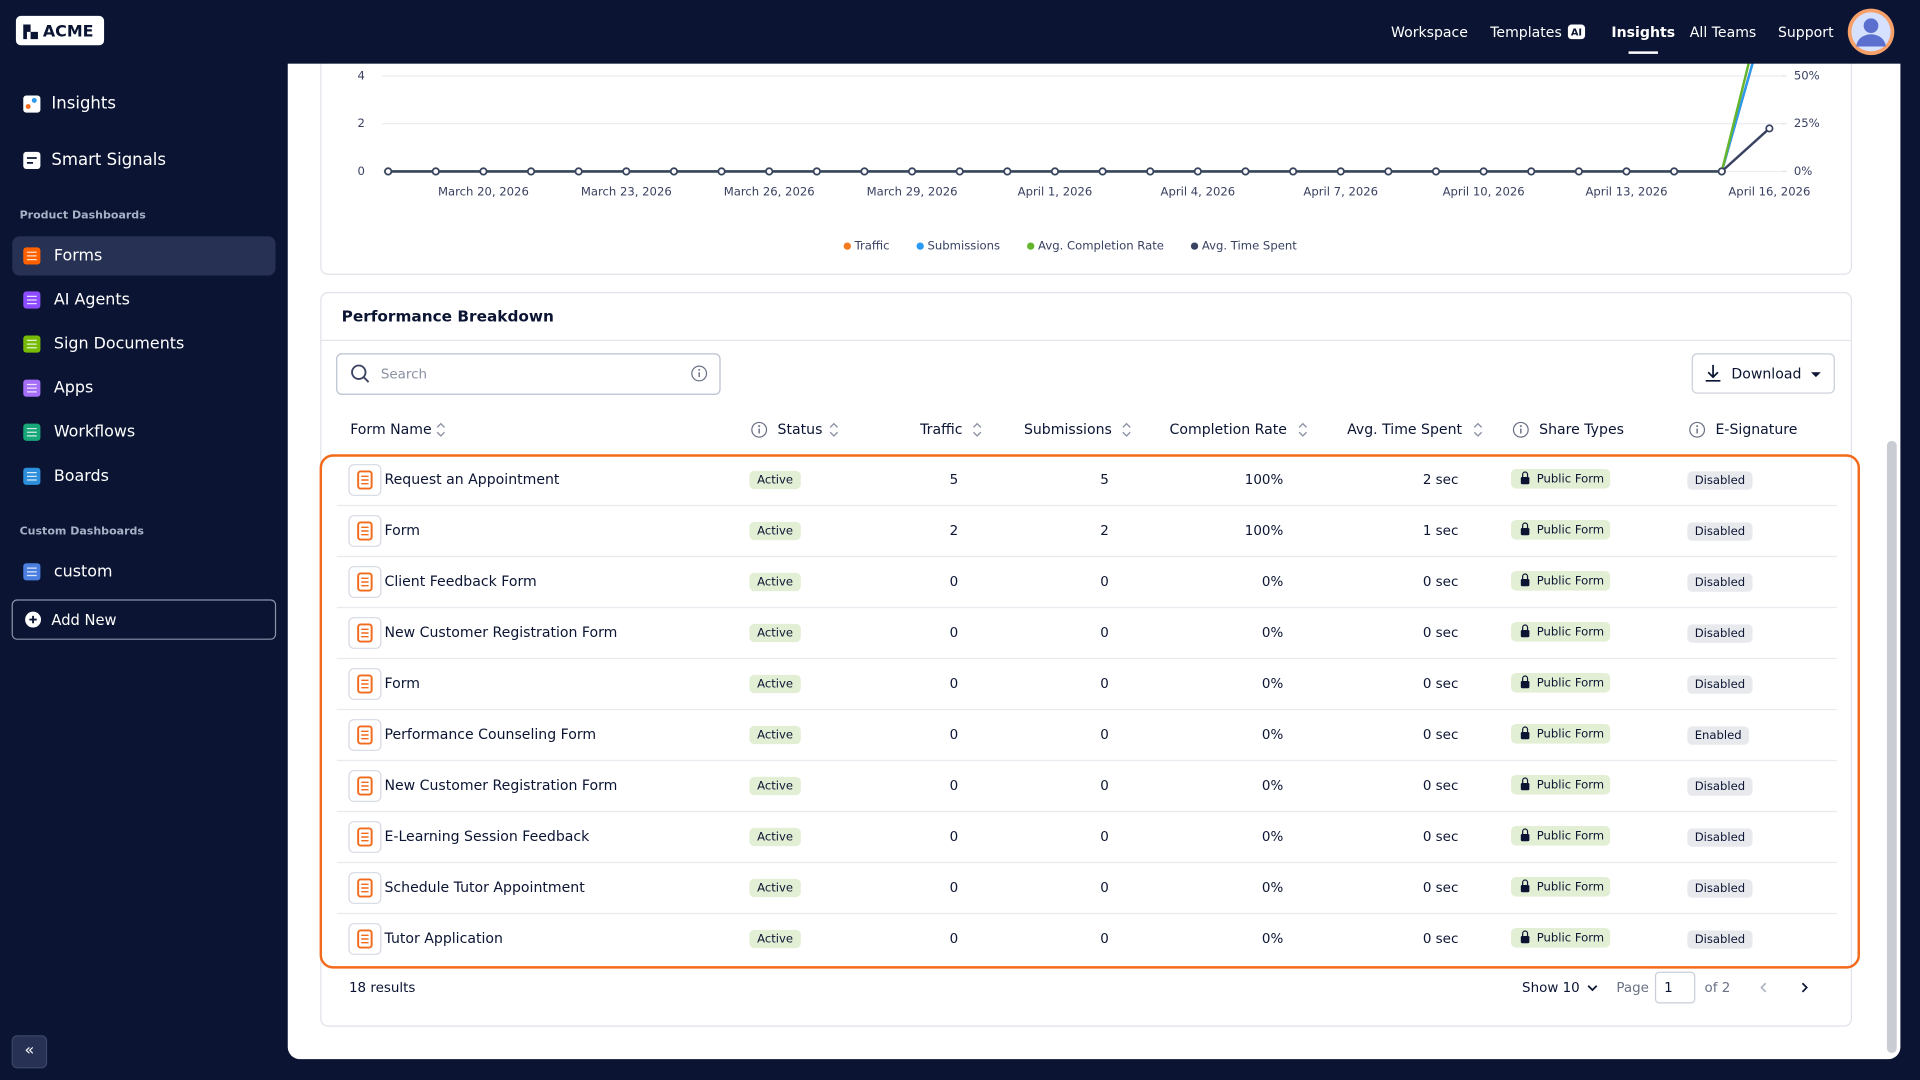  What do you see at coordinates (1769, 192) in the screenshot?
I see `x-tick-label: April 16, 2026` at bounding box center [1769, 192].